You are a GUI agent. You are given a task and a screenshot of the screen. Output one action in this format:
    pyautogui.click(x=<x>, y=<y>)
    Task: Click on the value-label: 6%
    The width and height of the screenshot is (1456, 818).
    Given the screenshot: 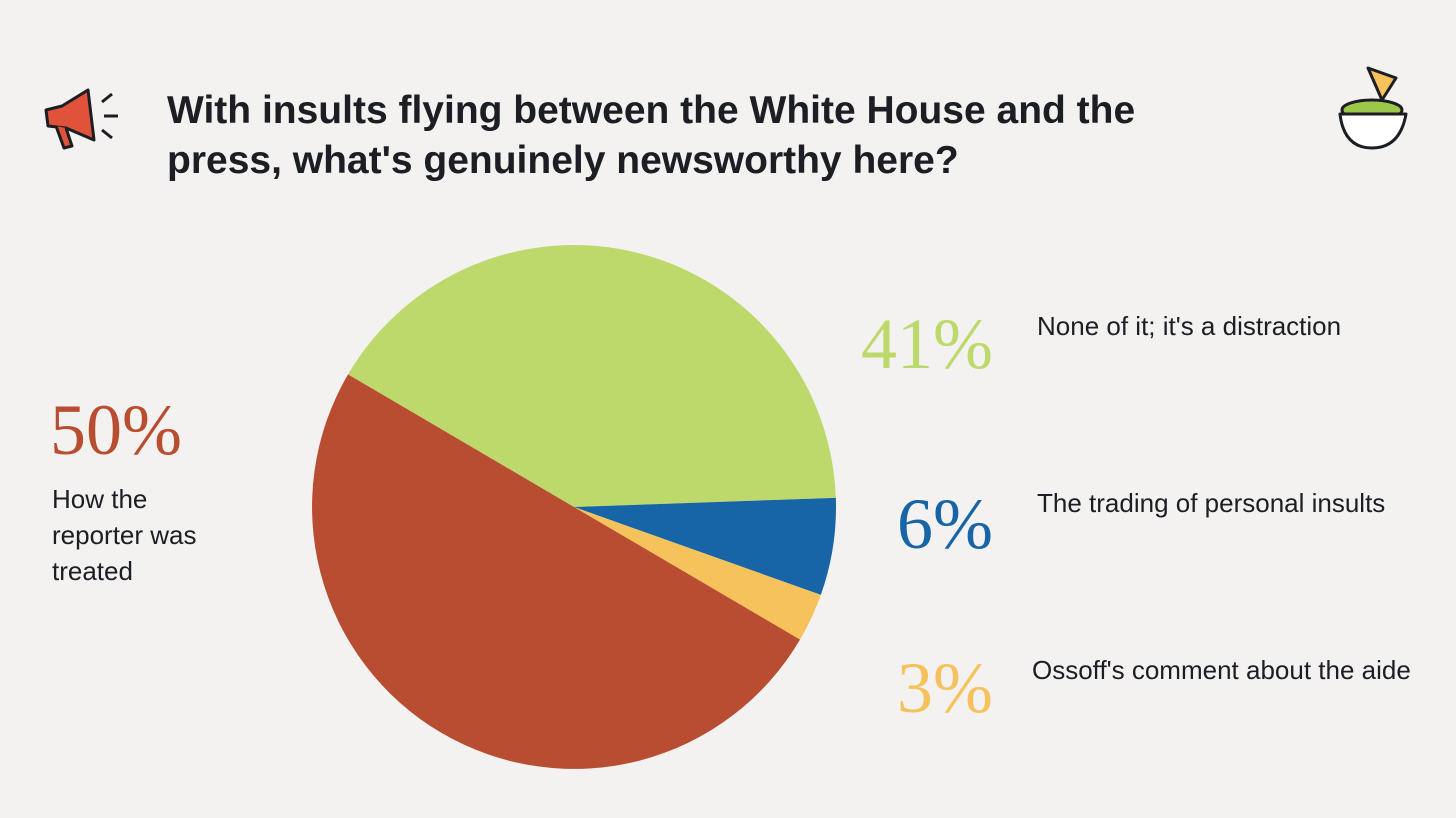 What is the action you would take?
    pyautogui.click(x=945, y=524)
    